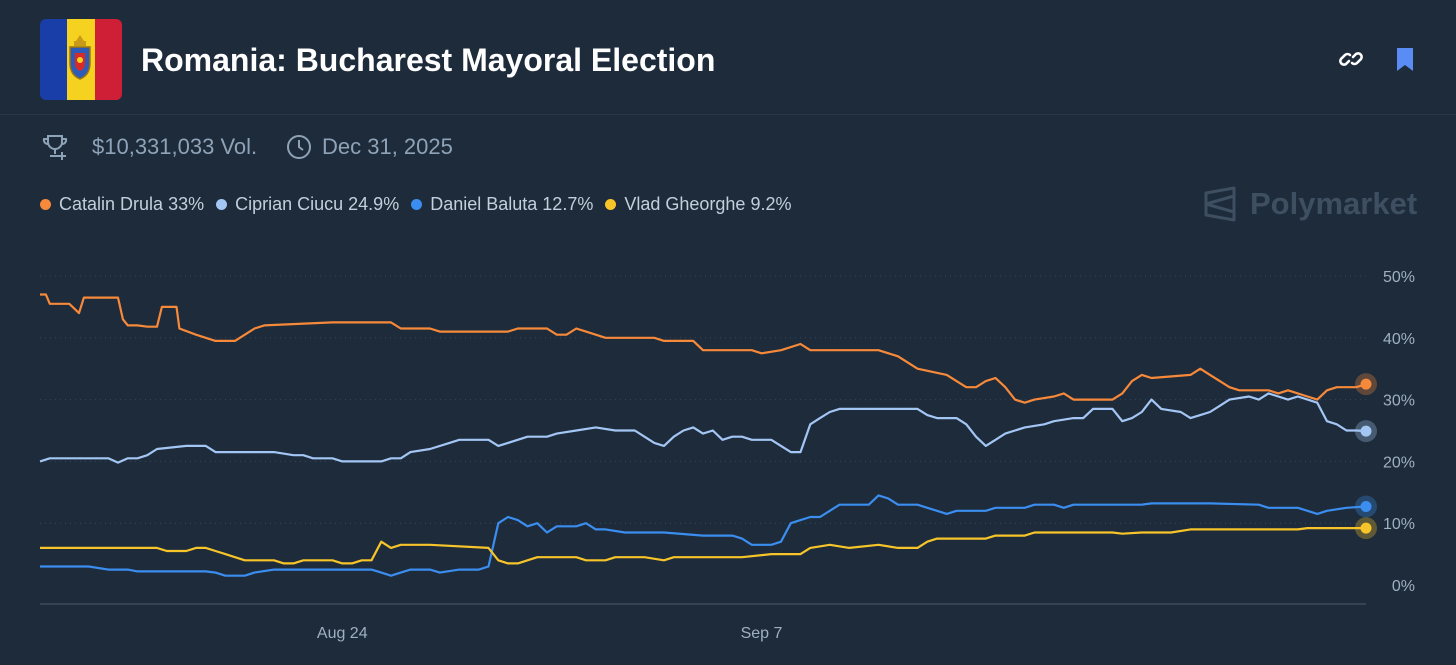 This screenshot has height=665, width=1456. I want to click on y-tick-label: 0%, so click(1403, 586).